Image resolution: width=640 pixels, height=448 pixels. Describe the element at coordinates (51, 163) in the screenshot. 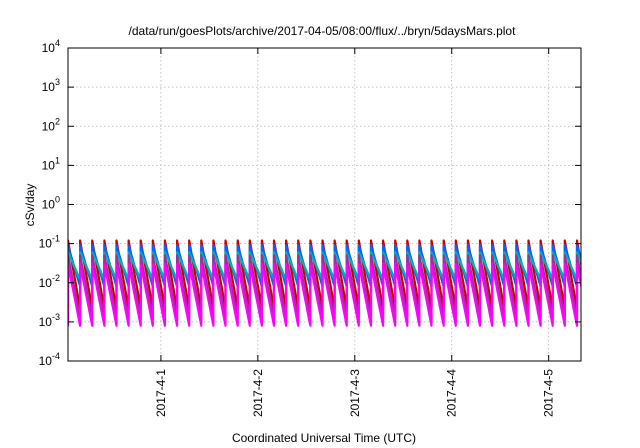

I see `y-tick-label: 10¹` at that location.